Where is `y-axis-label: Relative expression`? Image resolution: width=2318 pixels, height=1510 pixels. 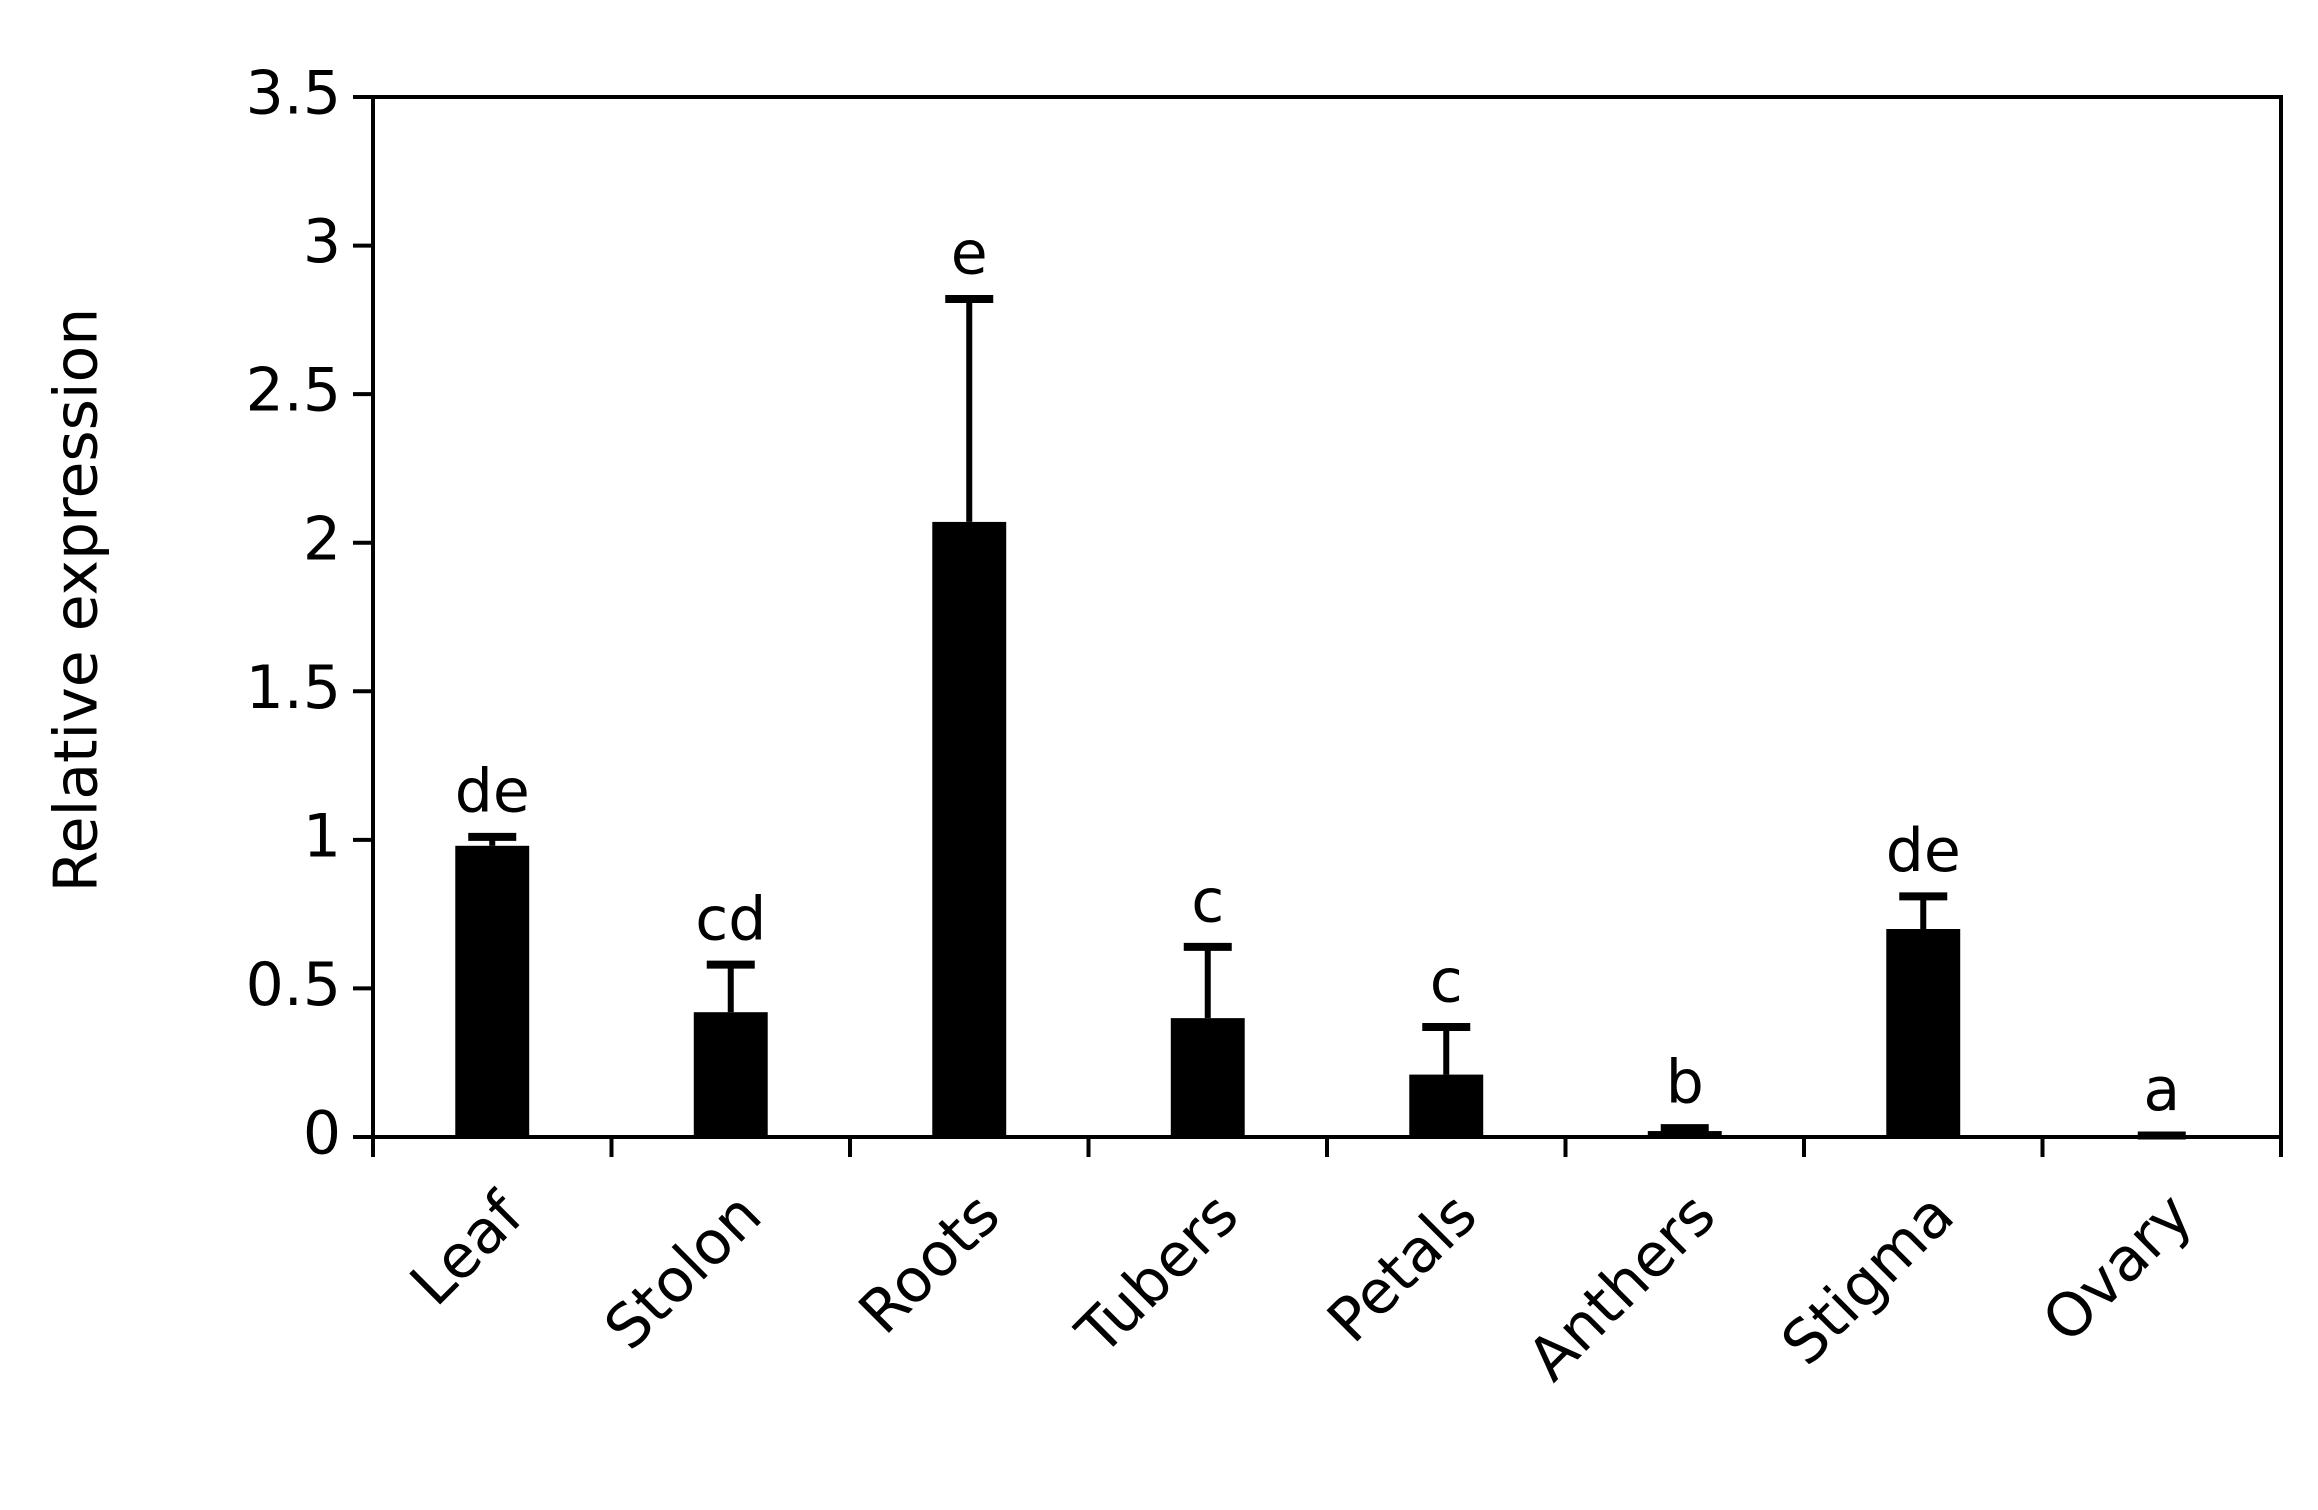 y-axis-label: Relative expression is located at coordinates (77, 600).